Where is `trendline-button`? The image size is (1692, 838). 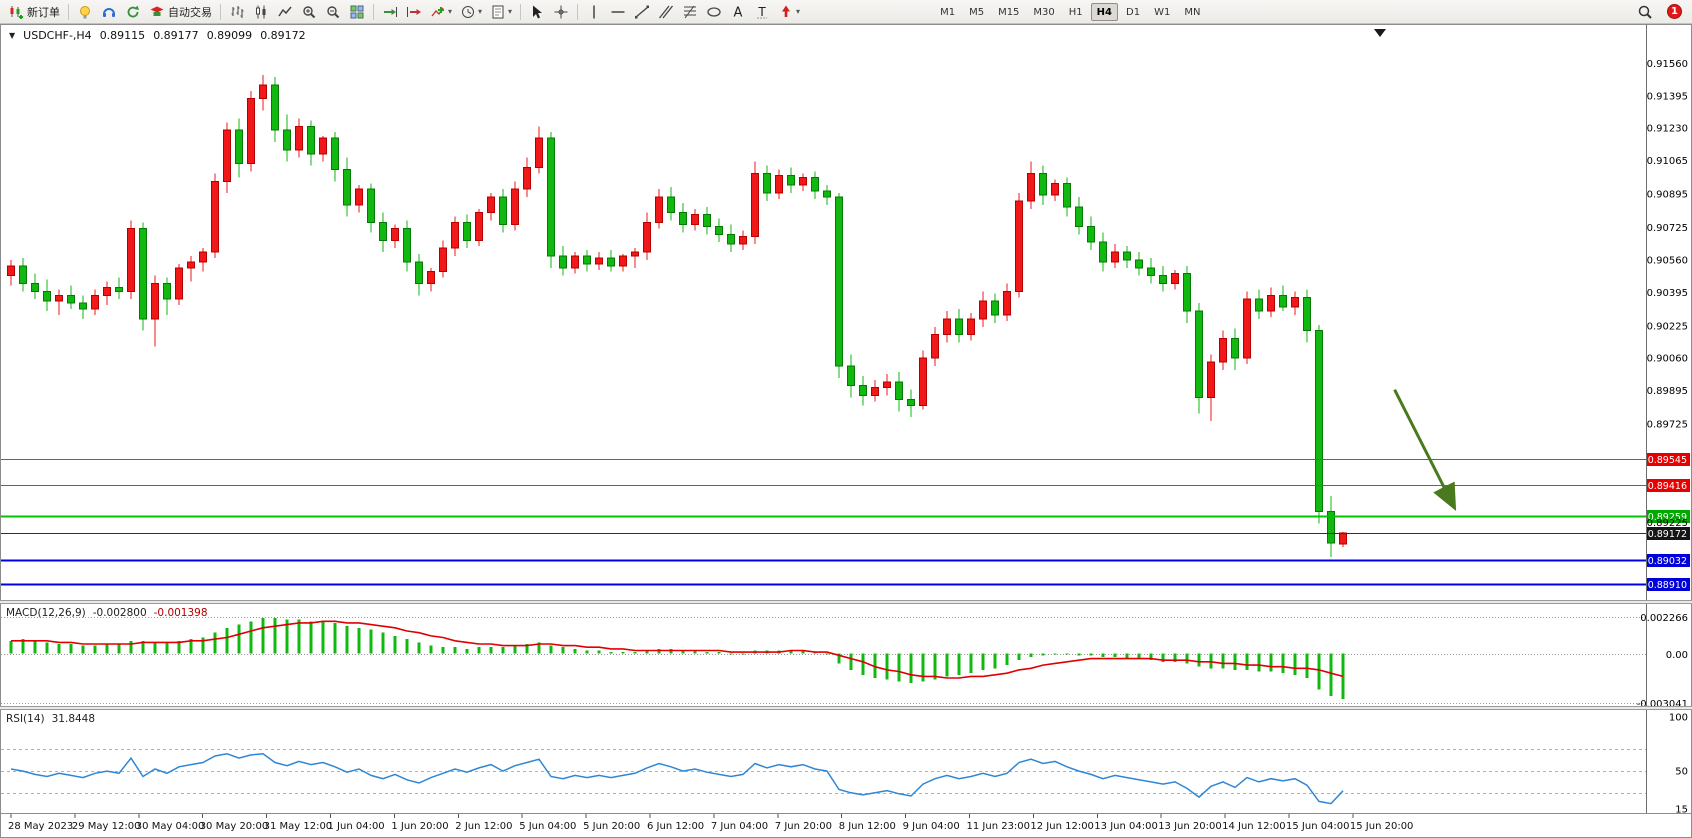 trendline-button is located at coordinates (642, 12).